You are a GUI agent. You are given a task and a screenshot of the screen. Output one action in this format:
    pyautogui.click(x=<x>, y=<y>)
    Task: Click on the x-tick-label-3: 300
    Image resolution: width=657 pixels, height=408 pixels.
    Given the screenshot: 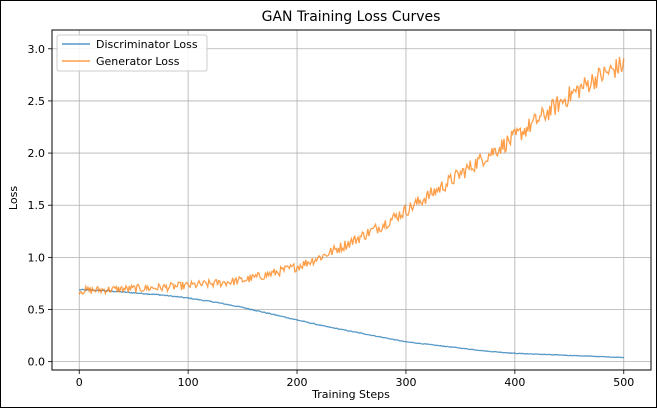 What is the action you would take?
    pyautogui.click(x=405, y=382)
    